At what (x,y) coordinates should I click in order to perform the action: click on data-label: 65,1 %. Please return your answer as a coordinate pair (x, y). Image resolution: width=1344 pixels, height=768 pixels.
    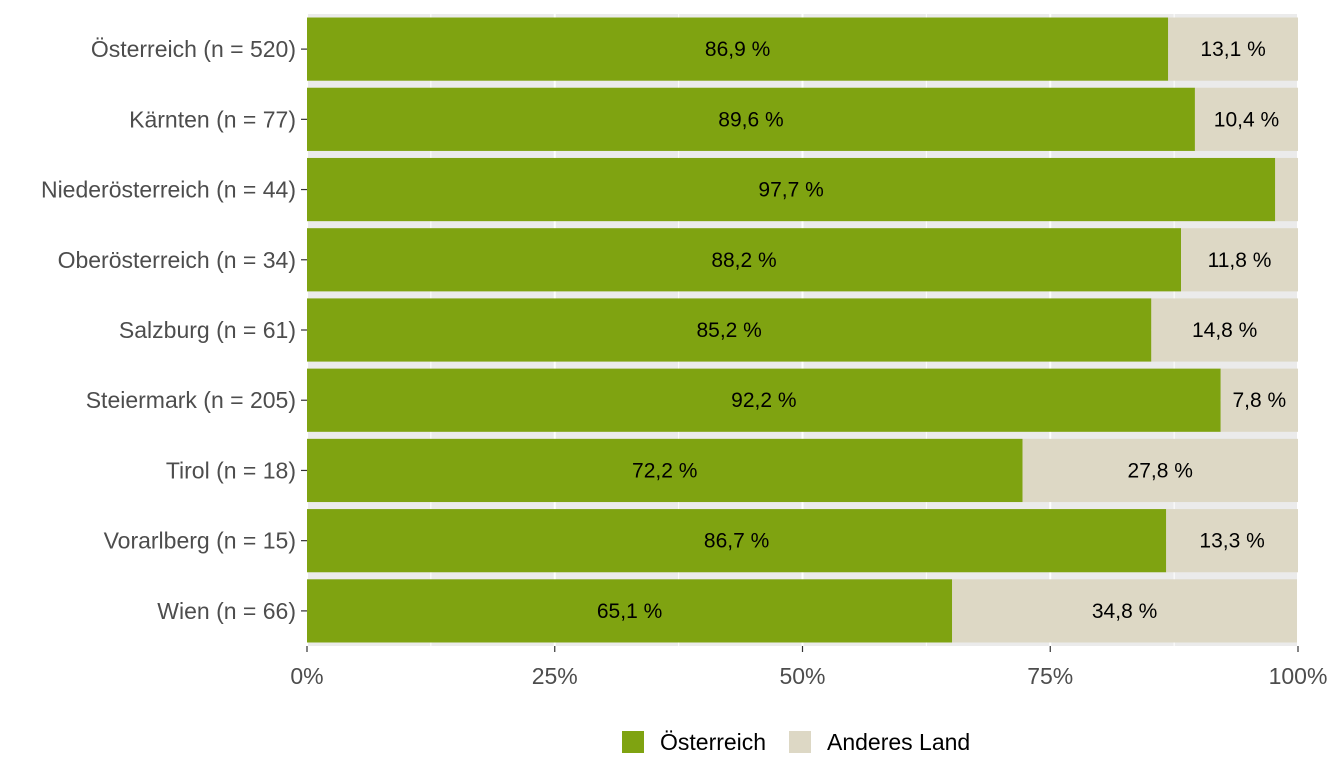
    Looking at the image, I should click on (629, 611).